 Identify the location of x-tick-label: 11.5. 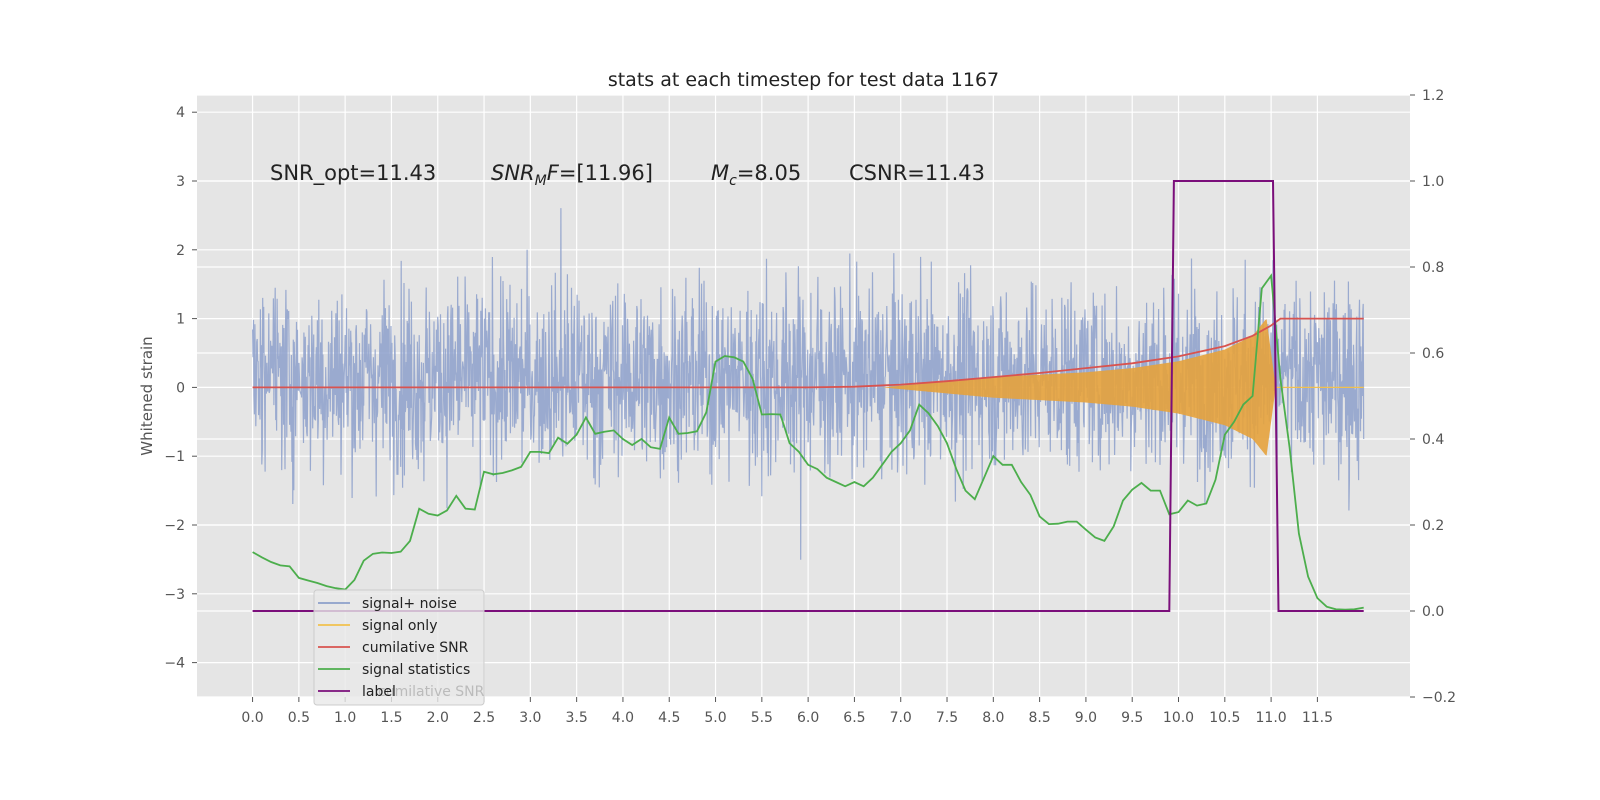
(1317, 718).